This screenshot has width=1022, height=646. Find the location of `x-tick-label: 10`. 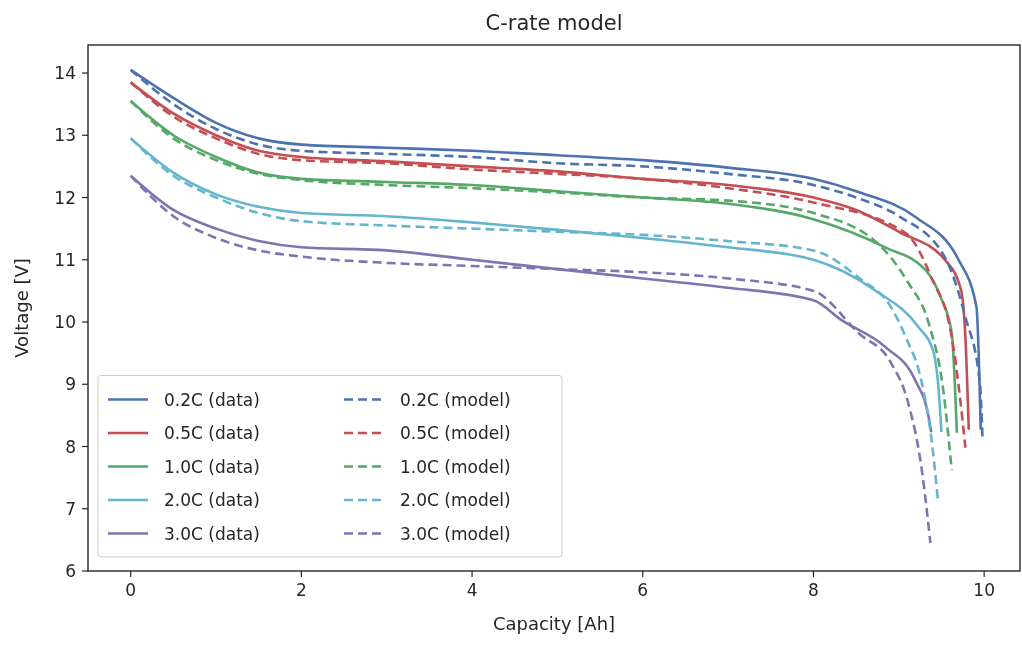

x-tick-label: 10 is located at coordinates (984, 590).